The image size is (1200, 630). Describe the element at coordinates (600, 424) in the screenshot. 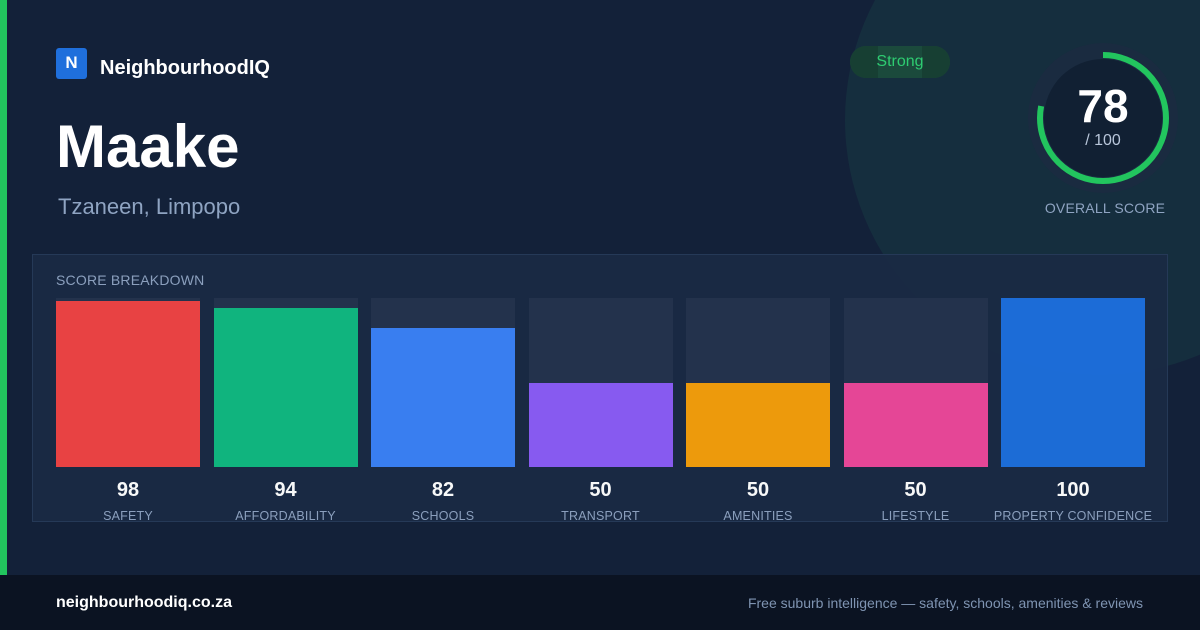

I see `bar-transport` at that location.